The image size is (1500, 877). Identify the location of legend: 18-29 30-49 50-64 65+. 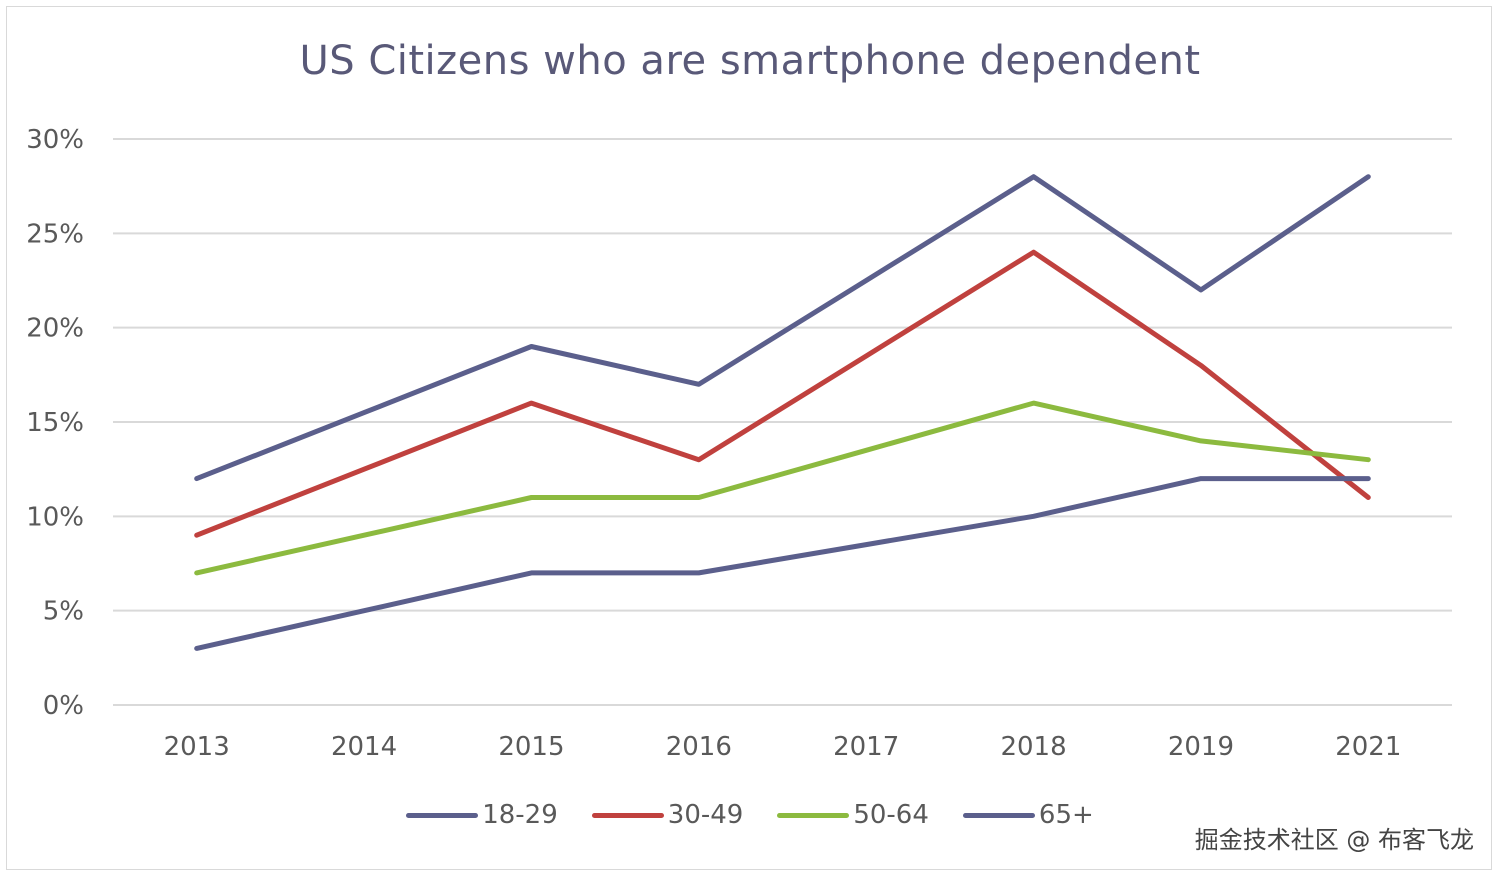
(750, 815).